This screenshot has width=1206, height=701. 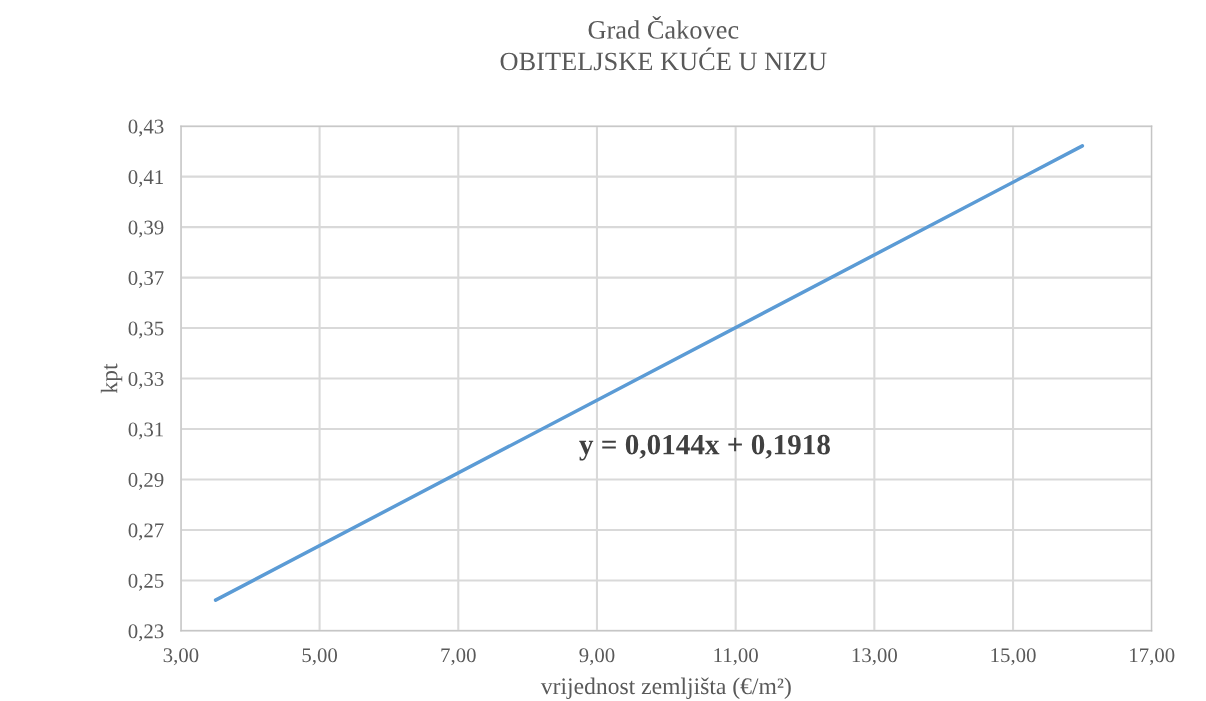 What do you see at coordinates (145, 179) in the screenshot?
I see `y-tick-label: 0,41` at bounding box center [145, 179].